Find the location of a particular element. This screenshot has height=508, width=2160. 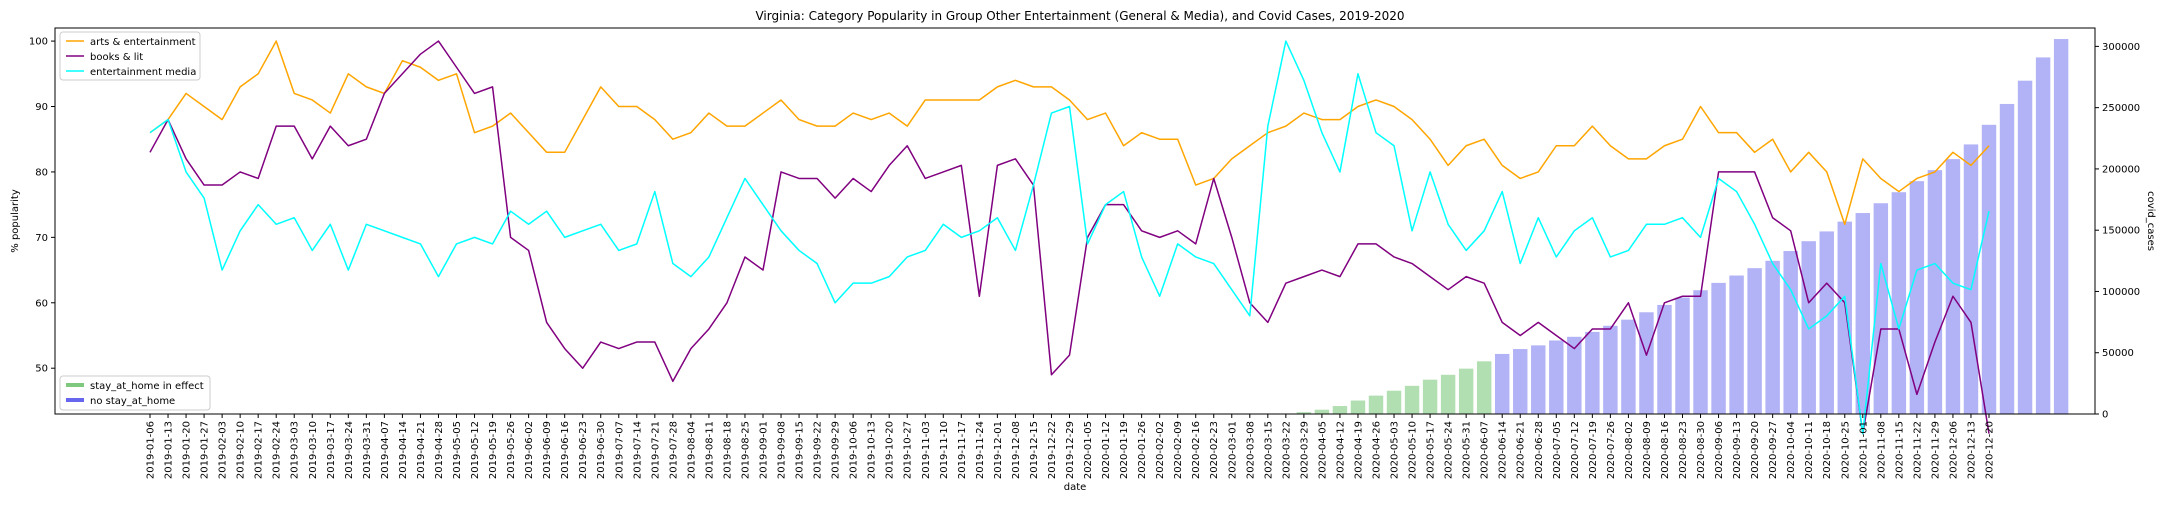

x-tick-label: 2020-09-13 is located at coordinates (1737, 450).